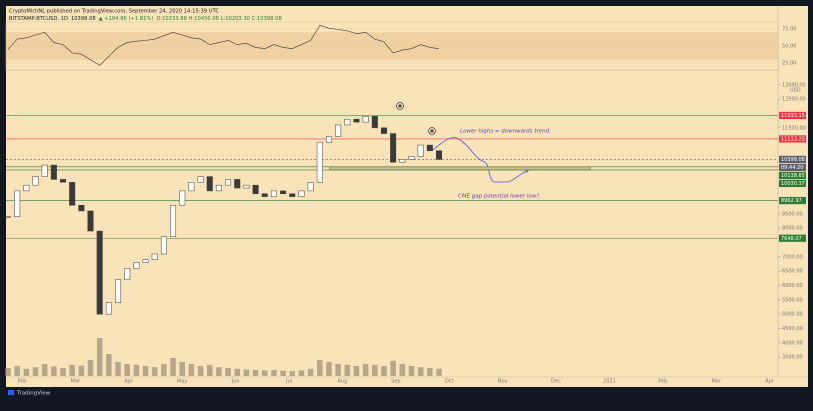 The height and width of the screenshot is (411, 813). I want to click on price-tick-label: 13000.00, so click(794, 85).